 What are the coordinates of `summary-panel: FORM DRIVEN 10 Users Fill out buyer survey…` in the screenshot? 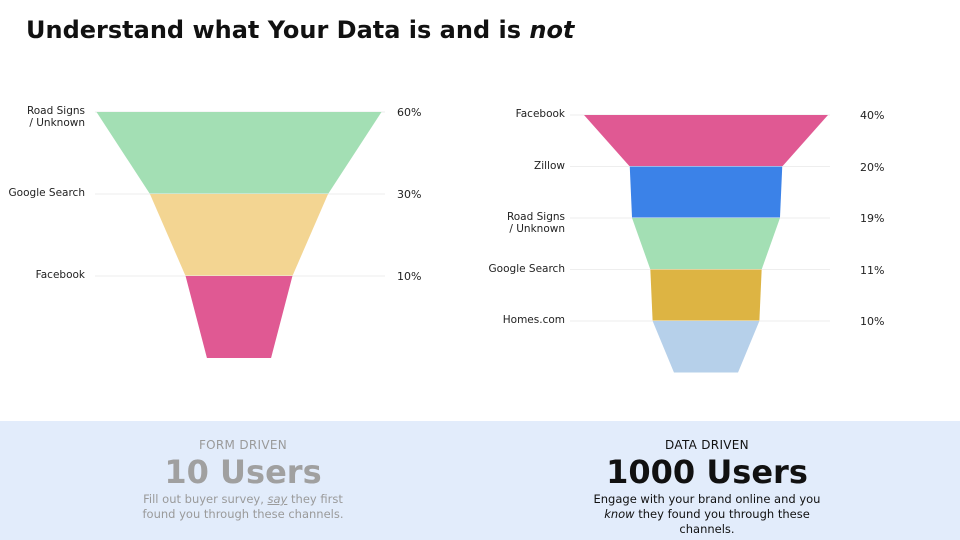 It's located at (243, 480).